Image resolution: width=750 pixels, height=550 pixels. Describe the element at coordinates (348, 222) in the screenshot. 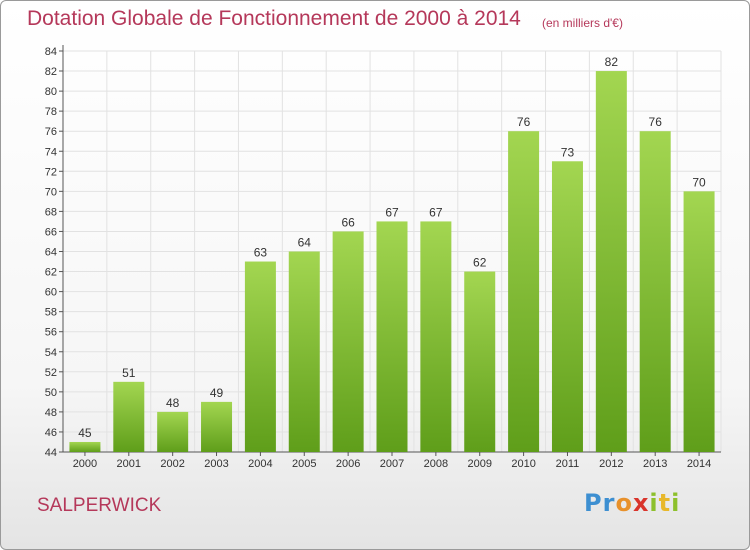

I see `data-label: 66` at that location.